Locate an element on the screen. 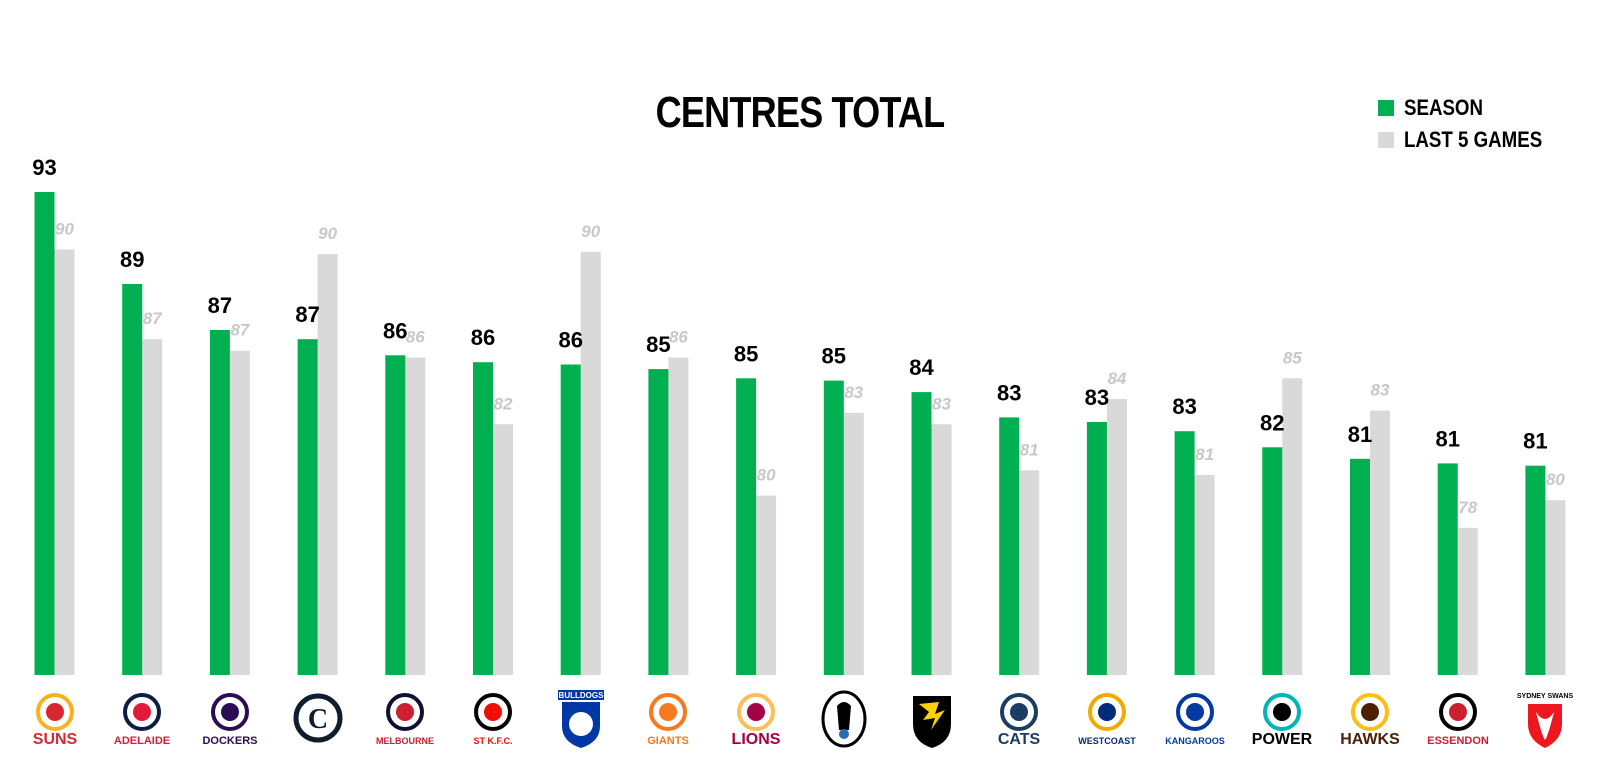 Image resolution: width=1600 pixels, height=764 pixels. data-label-last5-0: 90 is located at coordinates (64, 229).